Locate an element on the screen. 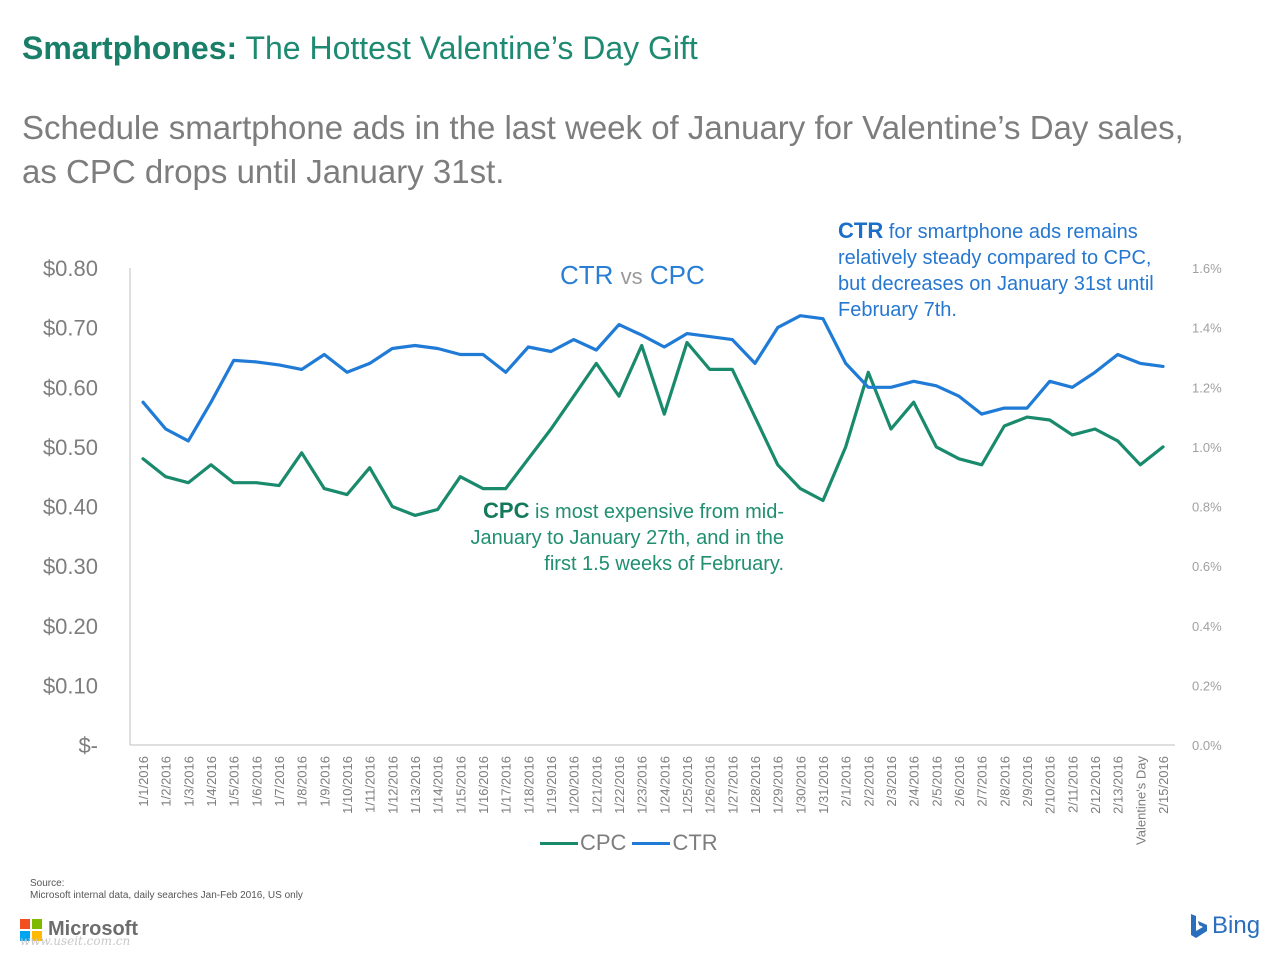 This screenshot has width=1280, height=960. right-tick-label: 0.4% is located at coordinates (1207, 626).